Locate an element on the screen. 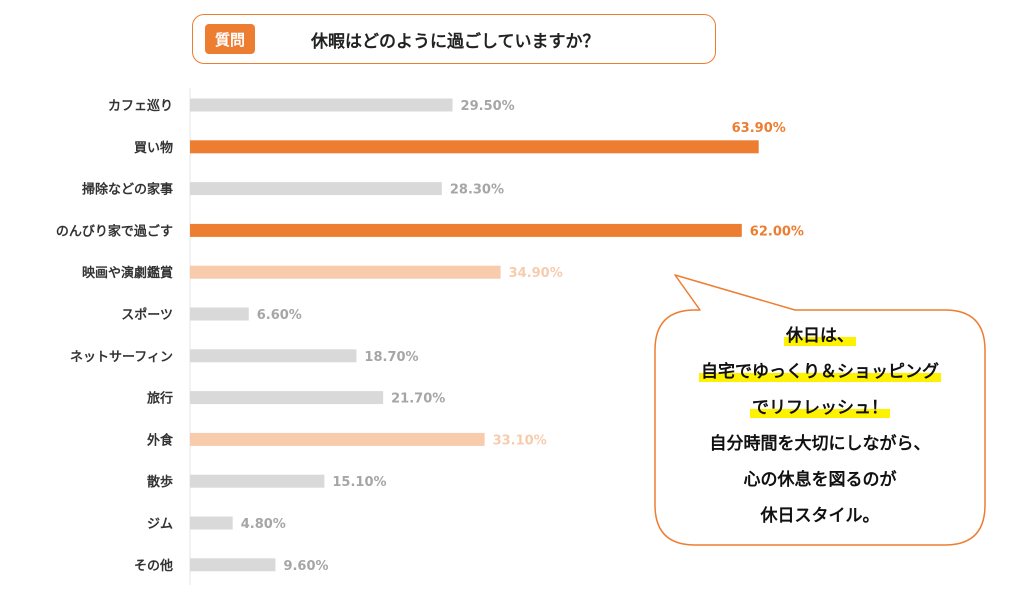 The image size is (1024, 600). value-label: 15.10% is located at coordinates (359, 482).